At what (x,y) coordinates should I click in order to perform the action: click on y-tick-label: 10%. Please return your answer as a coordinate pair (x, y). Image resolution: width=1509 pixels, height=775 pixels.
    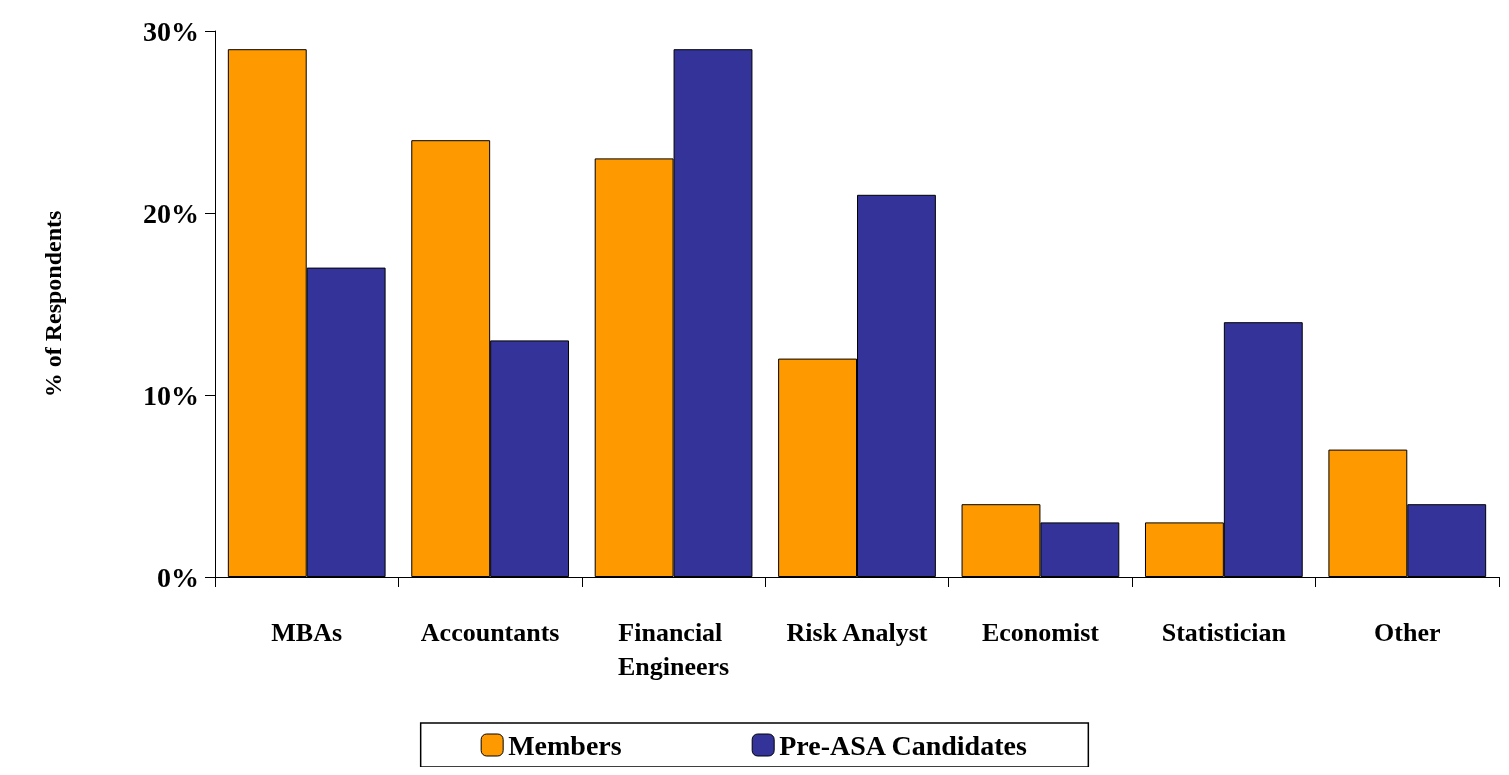
    Looking at the image, I should click on (171, 395).